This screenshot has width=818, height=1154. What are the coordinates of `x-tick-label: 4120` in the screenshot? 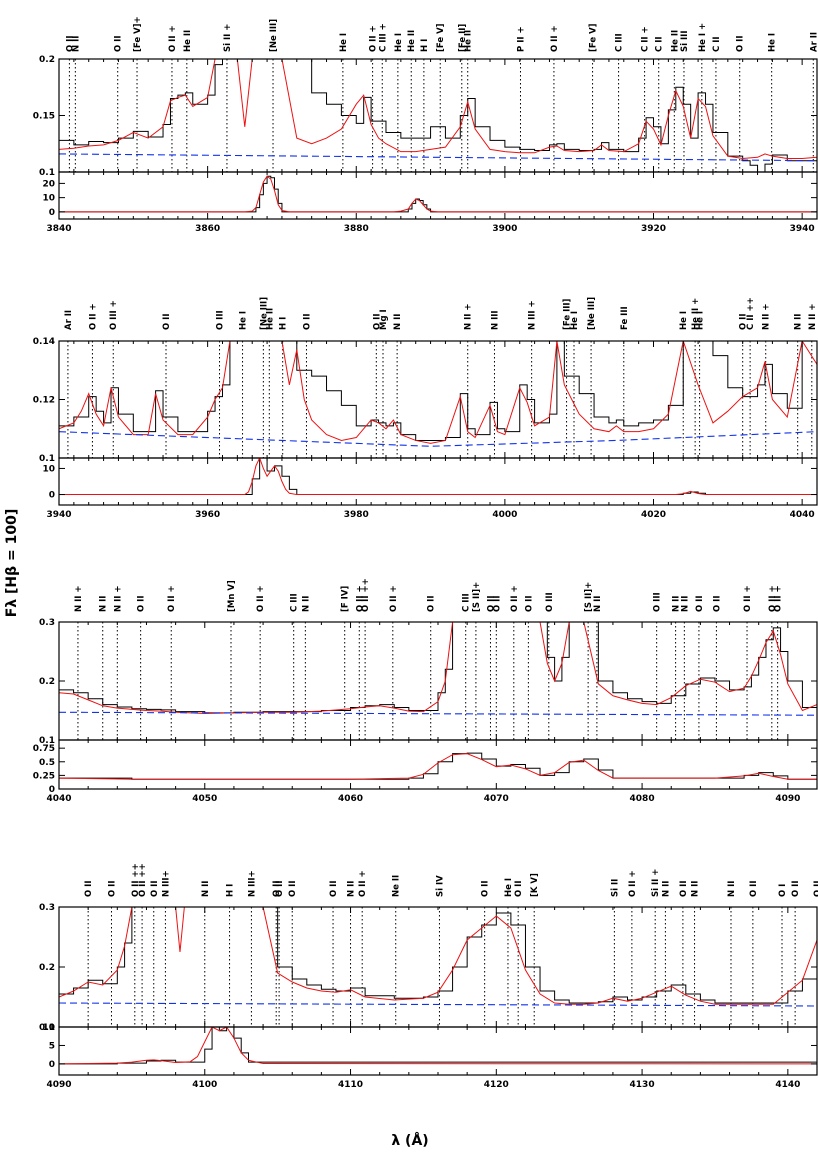 It's located at (496, 1085).